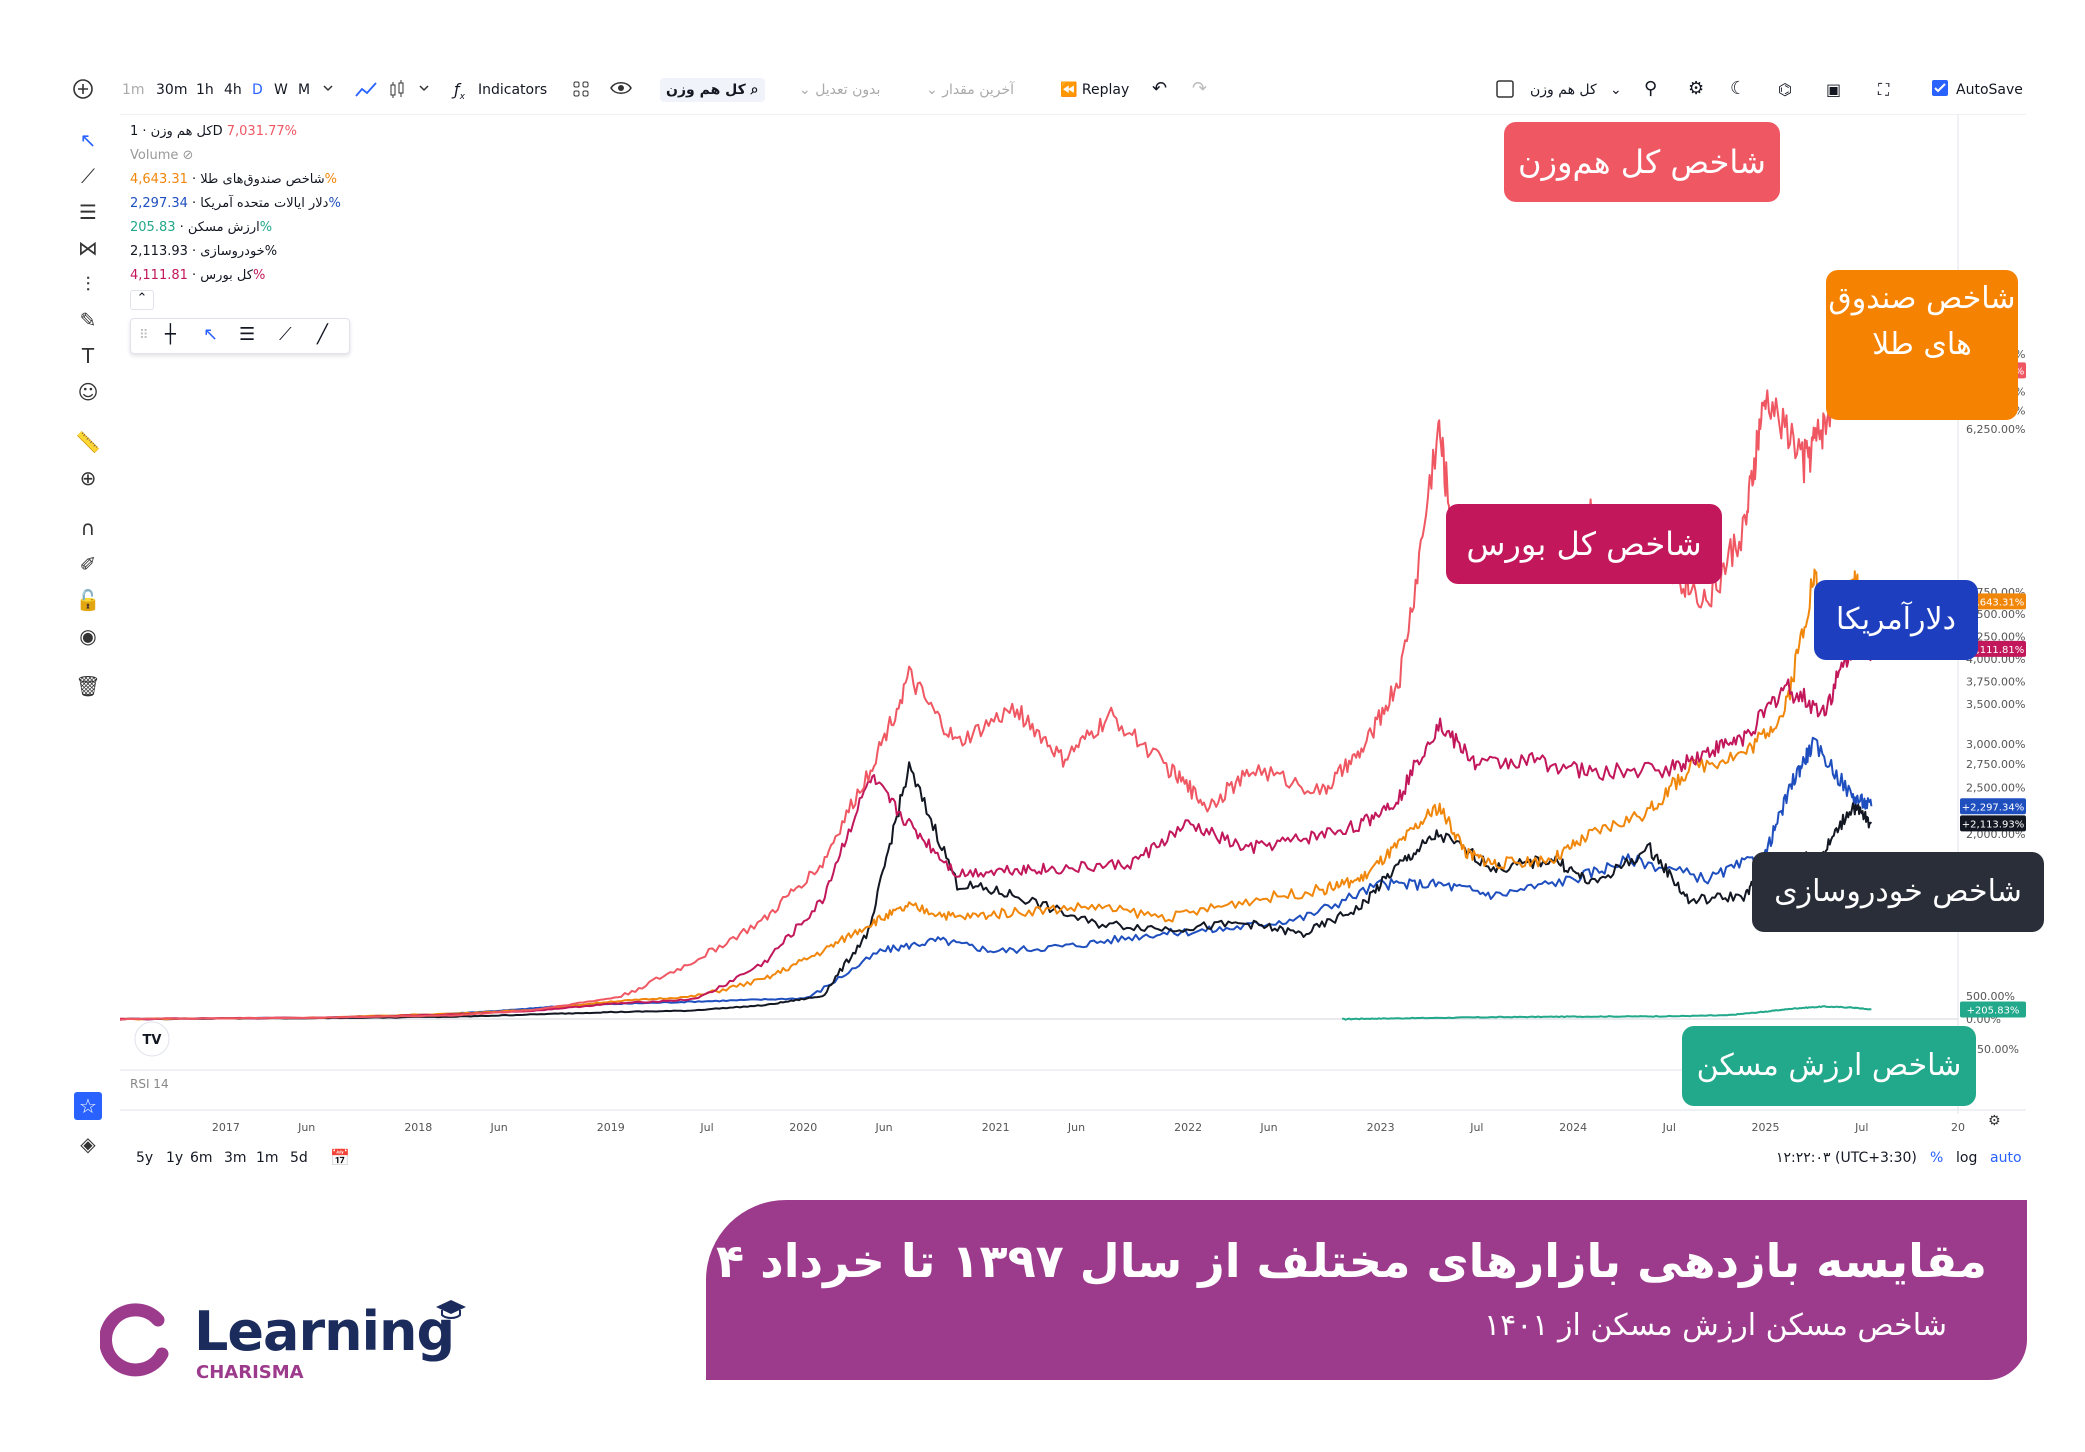 This screenshot has height=1452, width=2085. Describe the element at coordinates (204, 251) in the screenshot. I see `legend-row-auto: خودروسازی · 2,113.93%` at that location.